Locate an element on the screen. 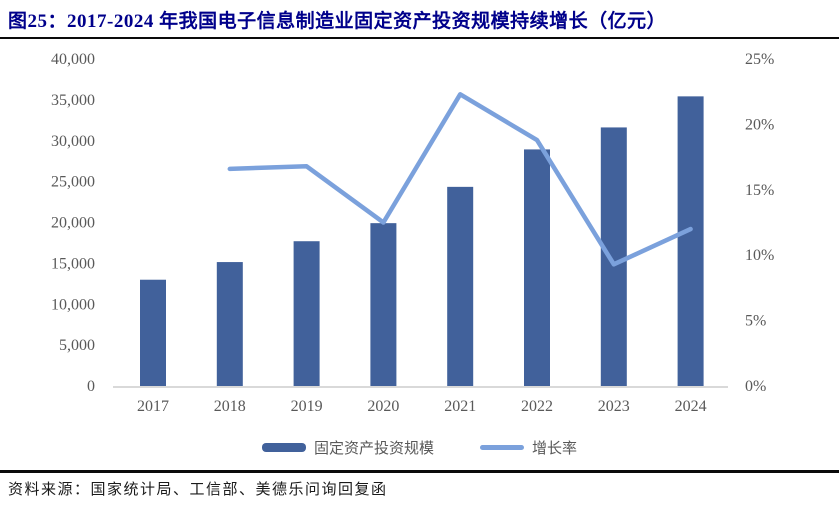 The width and height of the screenshot is (839, 508). bar-series-swatch is located at coordinates (283, 447).